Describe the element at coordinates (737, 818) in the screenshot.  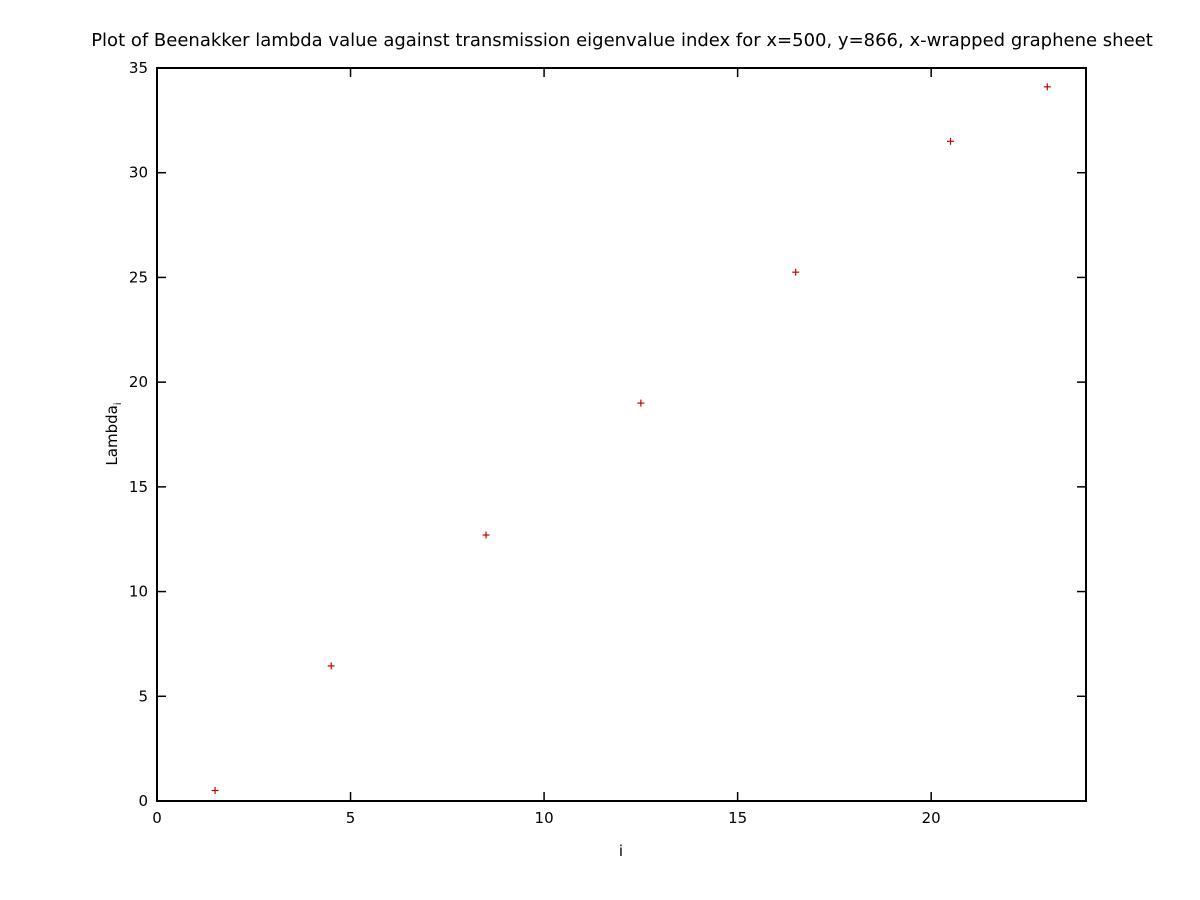
I see `x-tick-label: 15` at that location.